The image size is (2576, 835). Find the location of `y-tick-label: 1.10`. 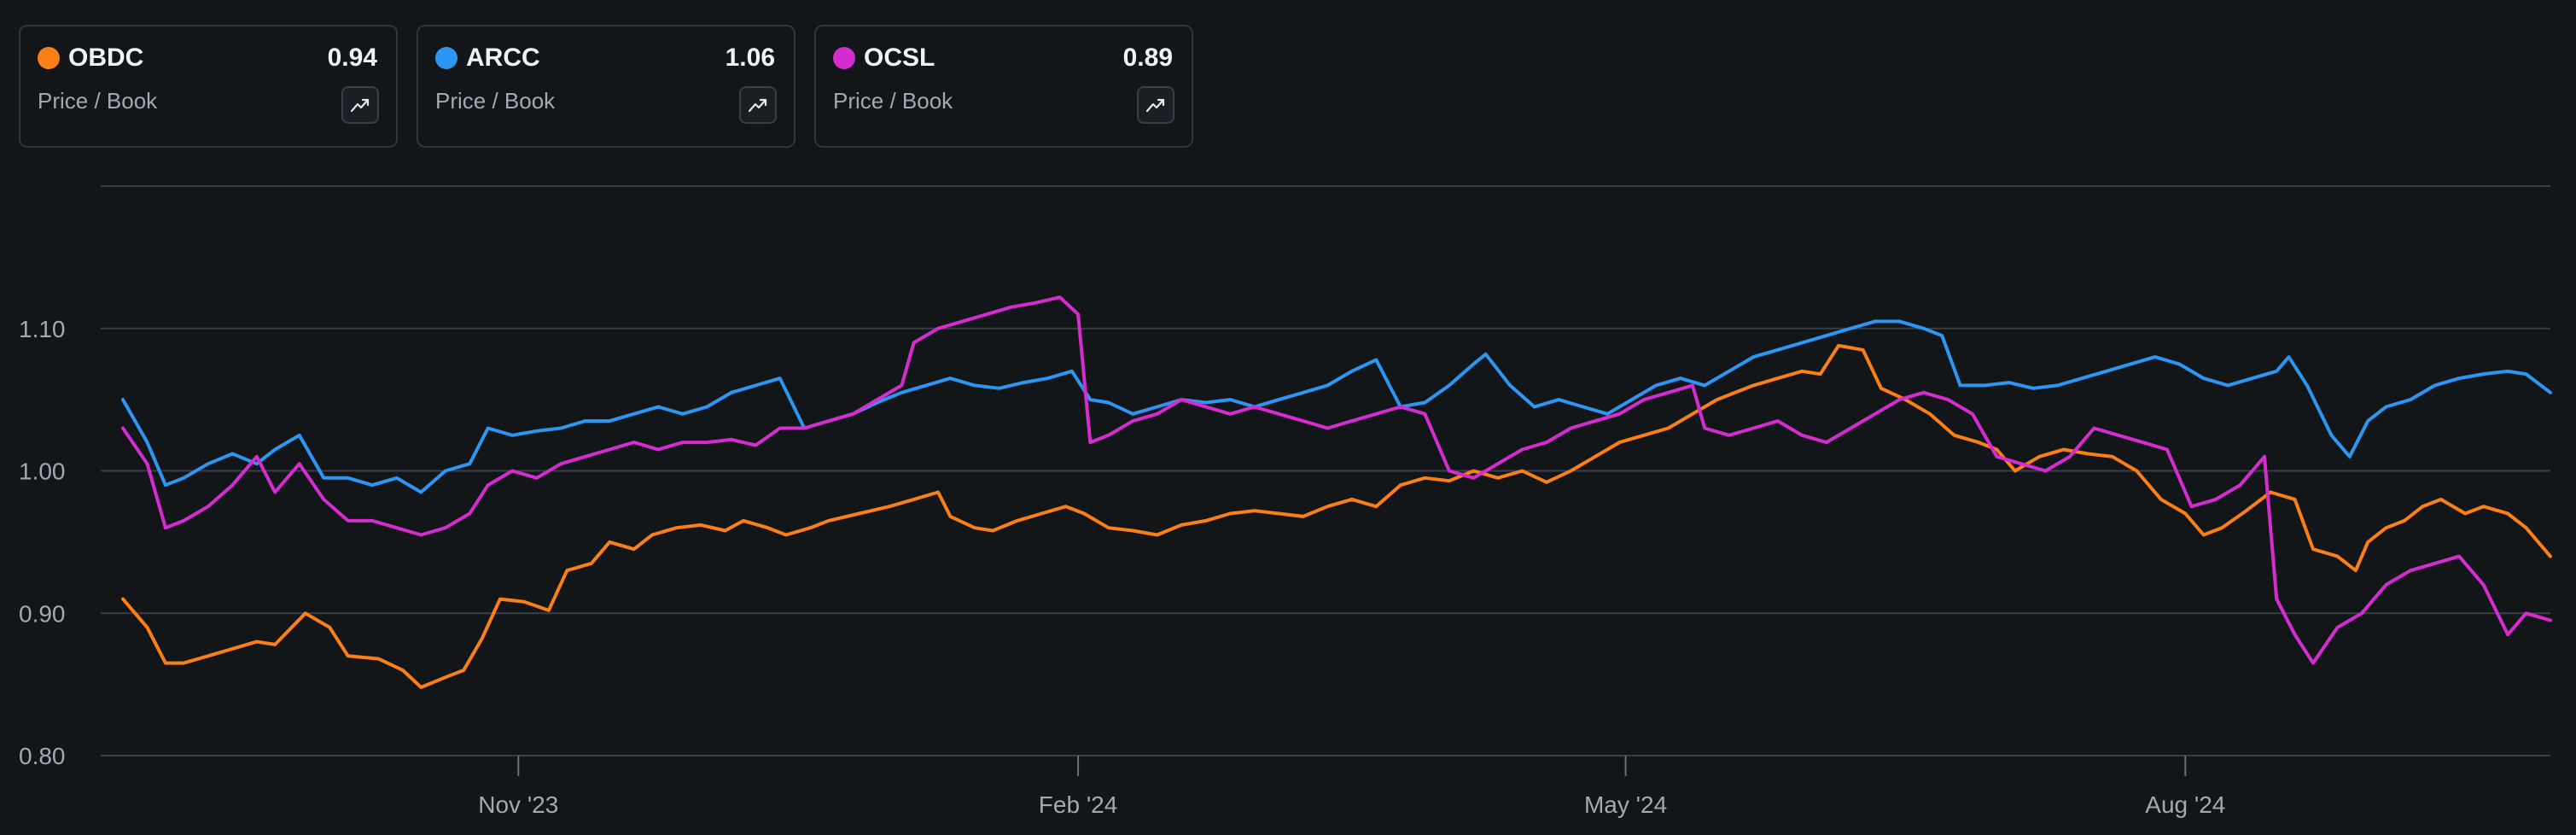

y-tick-label: 1.10 is located at coordinates (42, 329).